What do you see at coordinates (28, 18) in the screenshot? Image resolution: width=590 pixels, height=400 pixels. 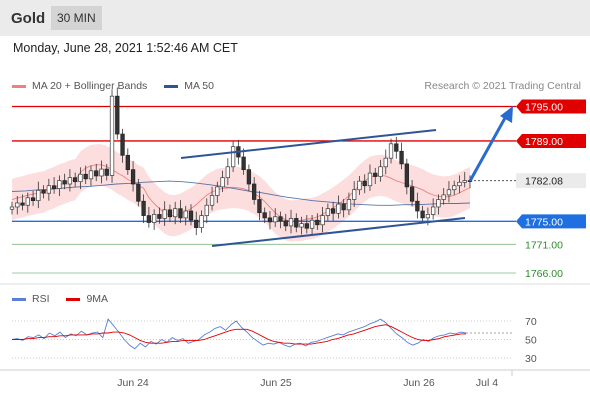 I see `instrument-title: Gold` at bounding box center [28, 18].